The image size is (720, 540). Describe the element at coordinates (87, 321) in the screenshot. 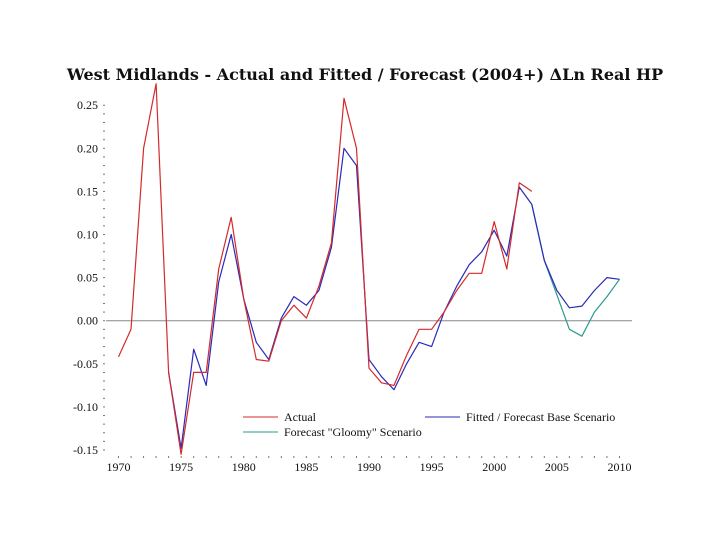

I see `y-tick-label: 0.00` at that location.